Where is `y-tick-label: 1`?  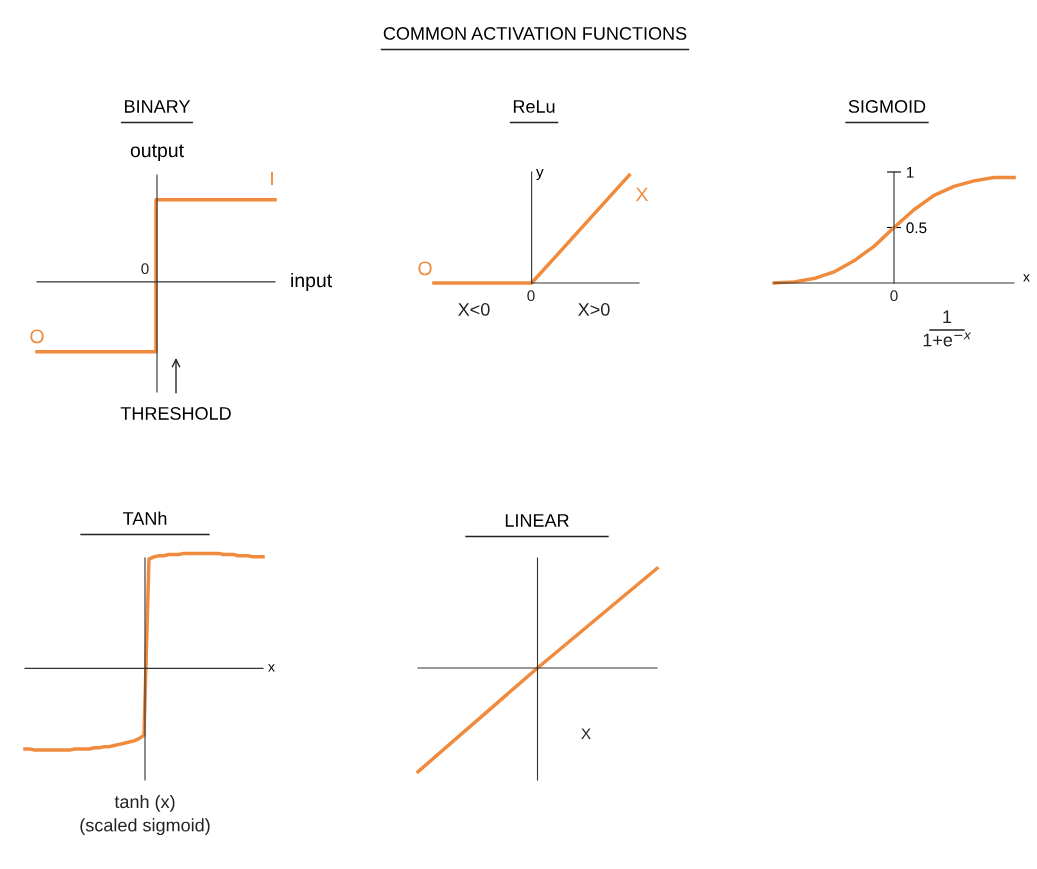 y-tick-label: 1 is located at coordinates (910, 172).